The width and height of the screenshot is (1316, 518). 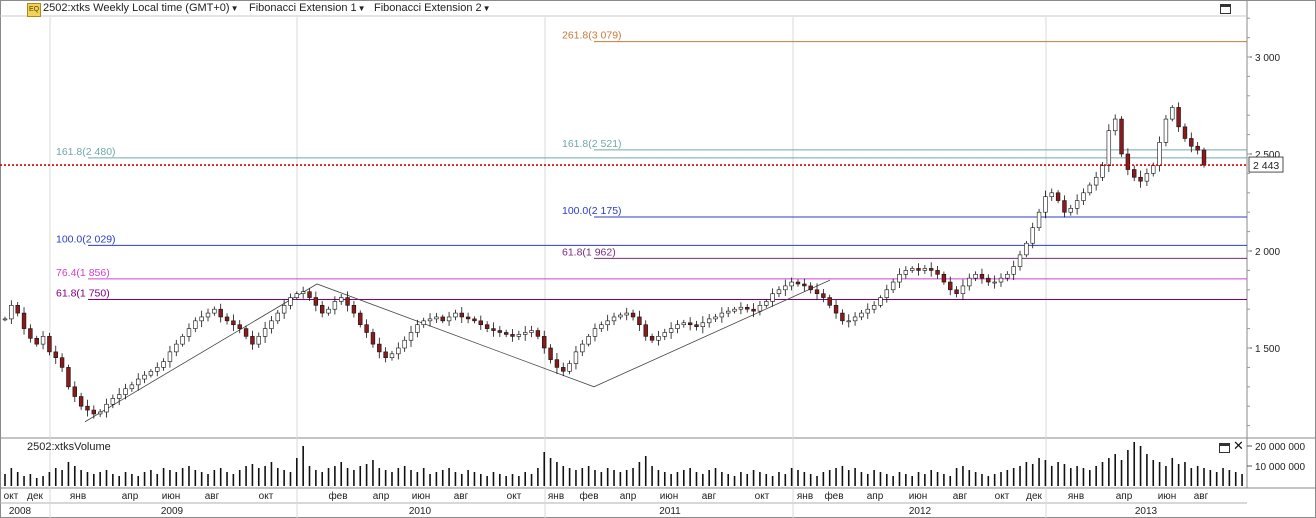 What do you see at coordinates (432, 8) in the screenshot?
I see `study-fib-ext-2: Fibonacci Extension 2▼` at bounding box center [432, 8].